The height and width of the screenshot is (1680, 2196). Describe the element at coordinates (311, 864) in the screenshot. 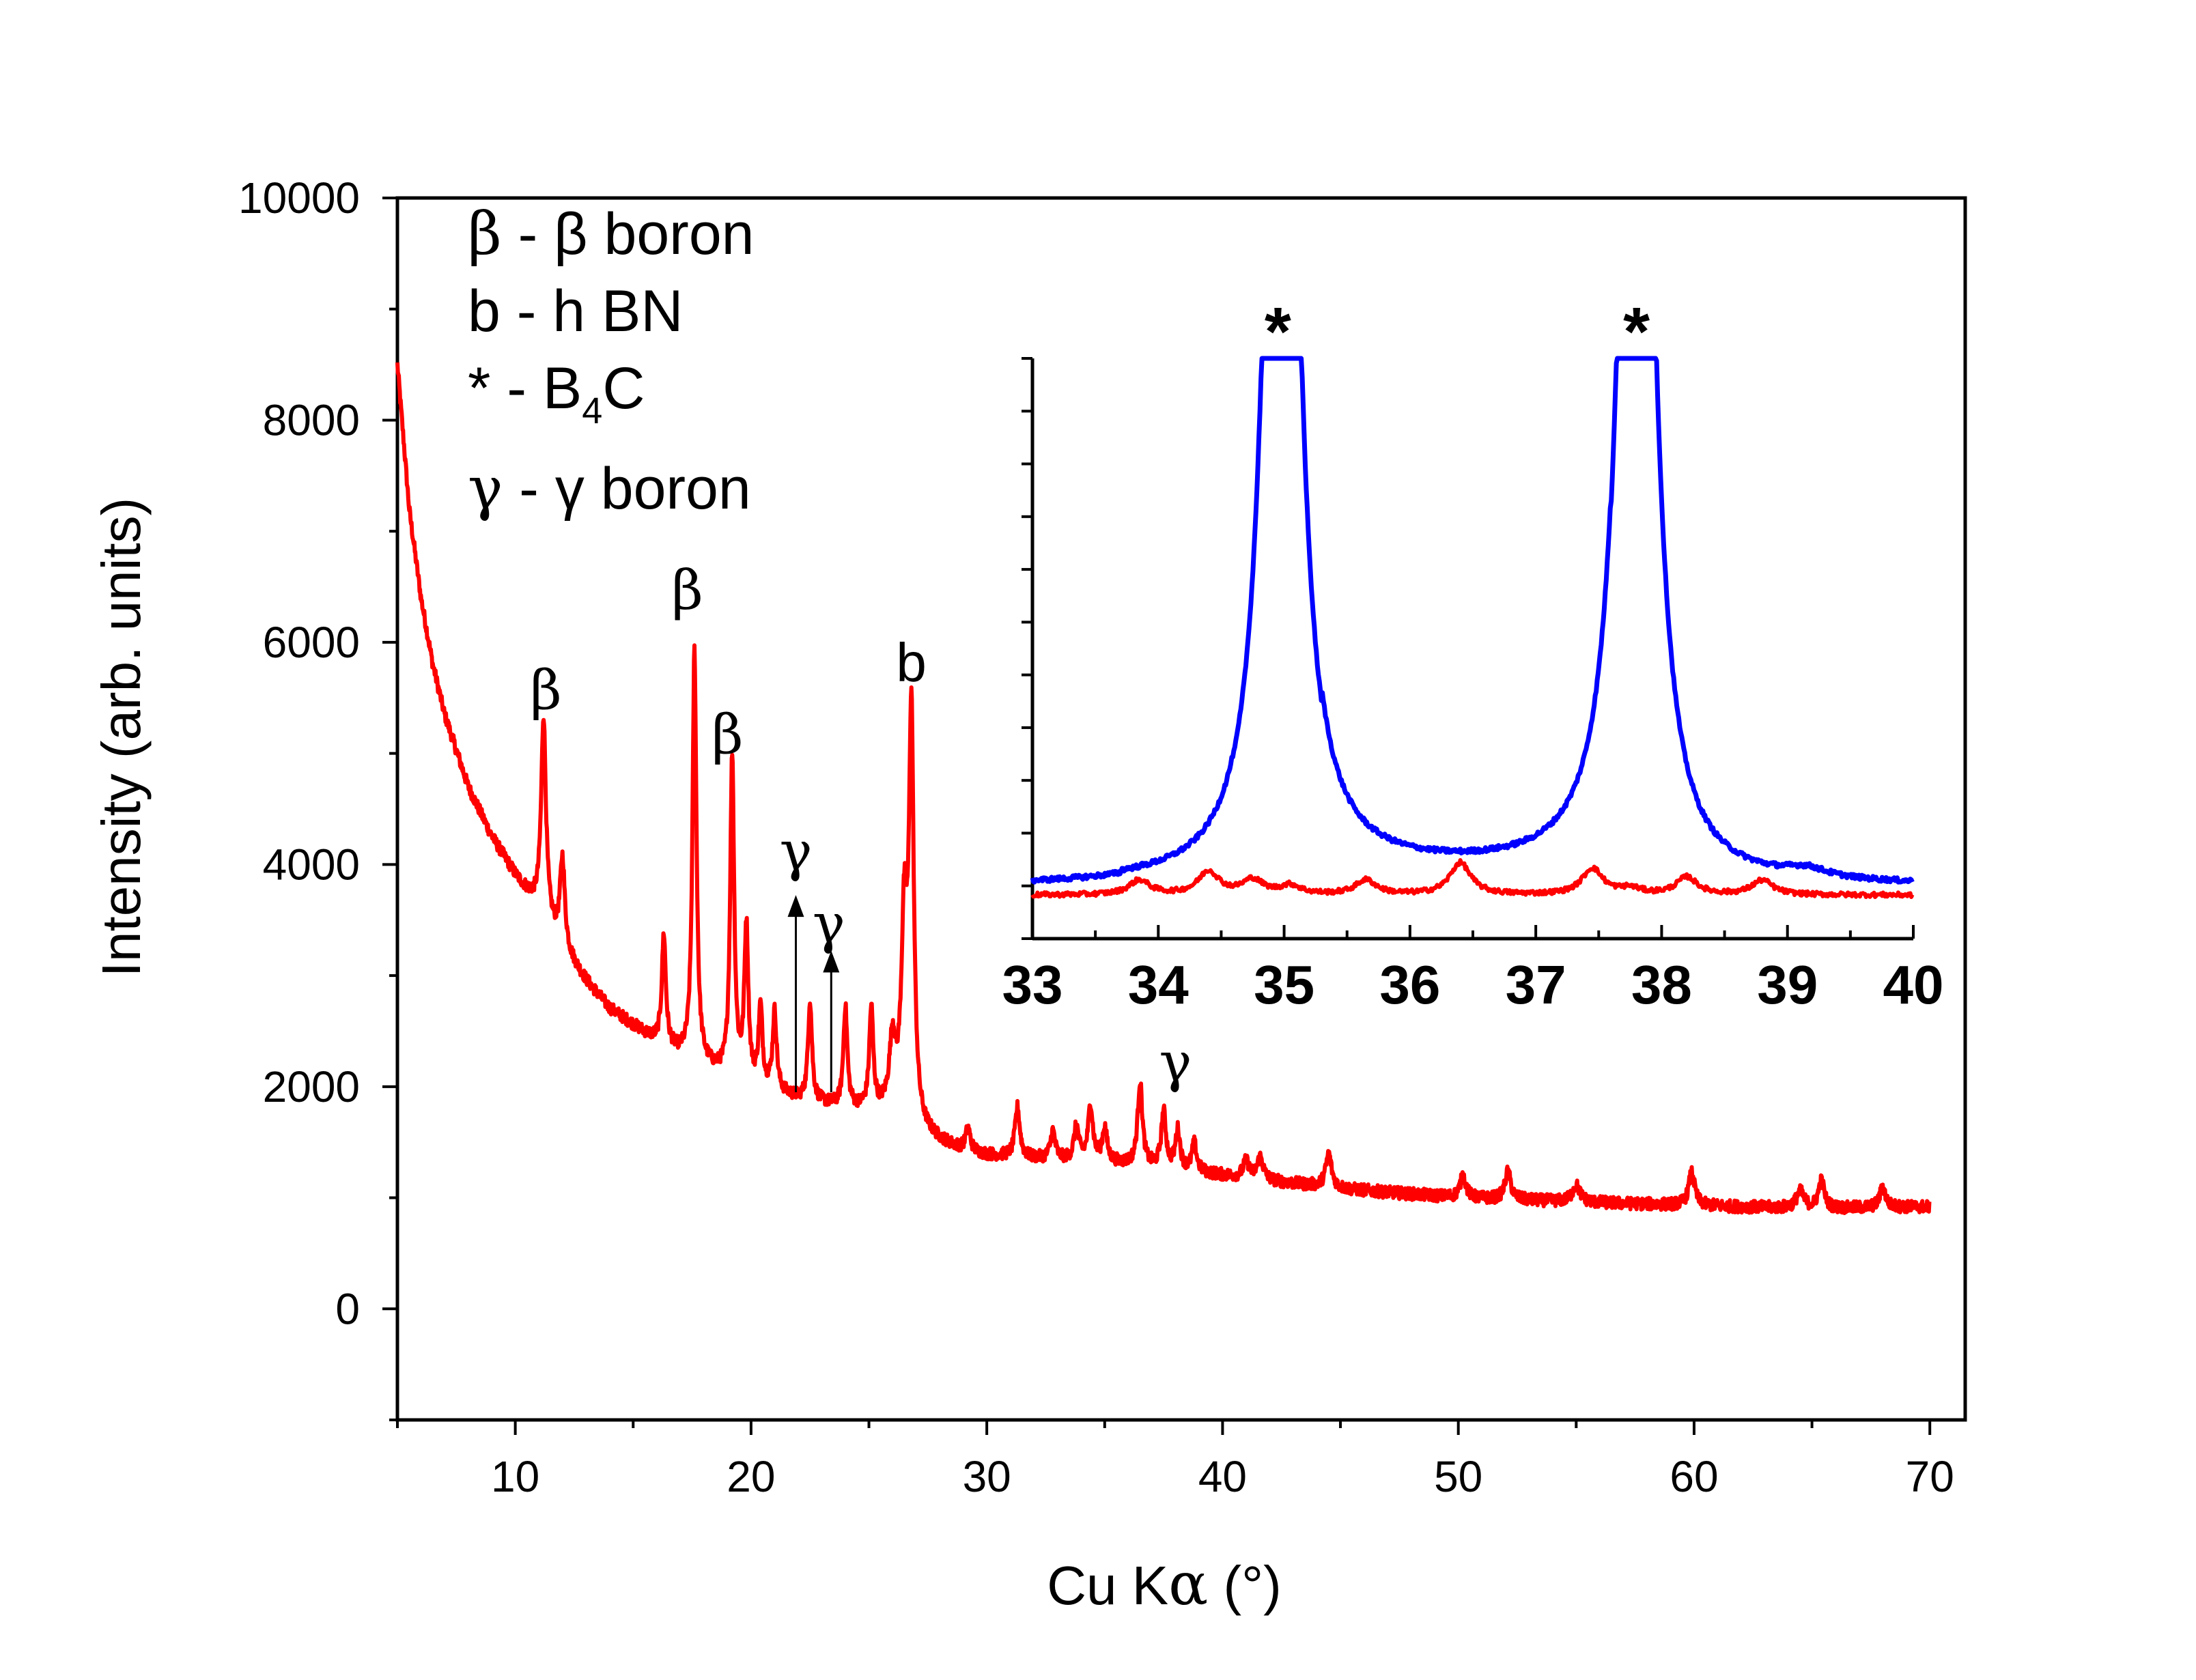

I see `y-tick-label: 4000` at that location.